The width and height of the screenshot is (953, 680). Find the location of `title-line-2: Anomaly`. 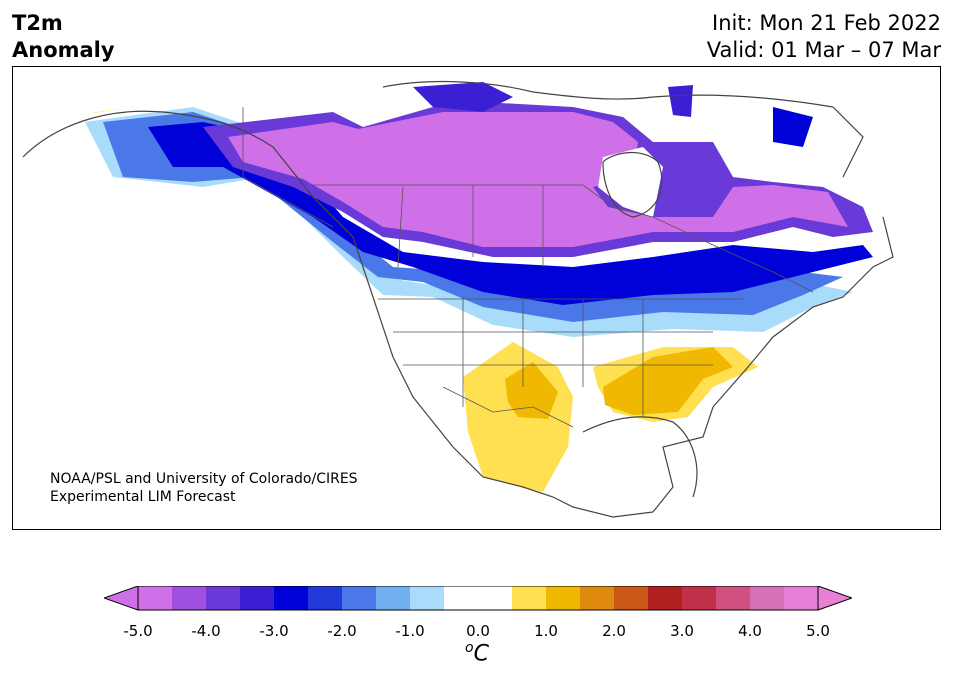

title-line-2: Anomaly is located at coordinates (63, 50).